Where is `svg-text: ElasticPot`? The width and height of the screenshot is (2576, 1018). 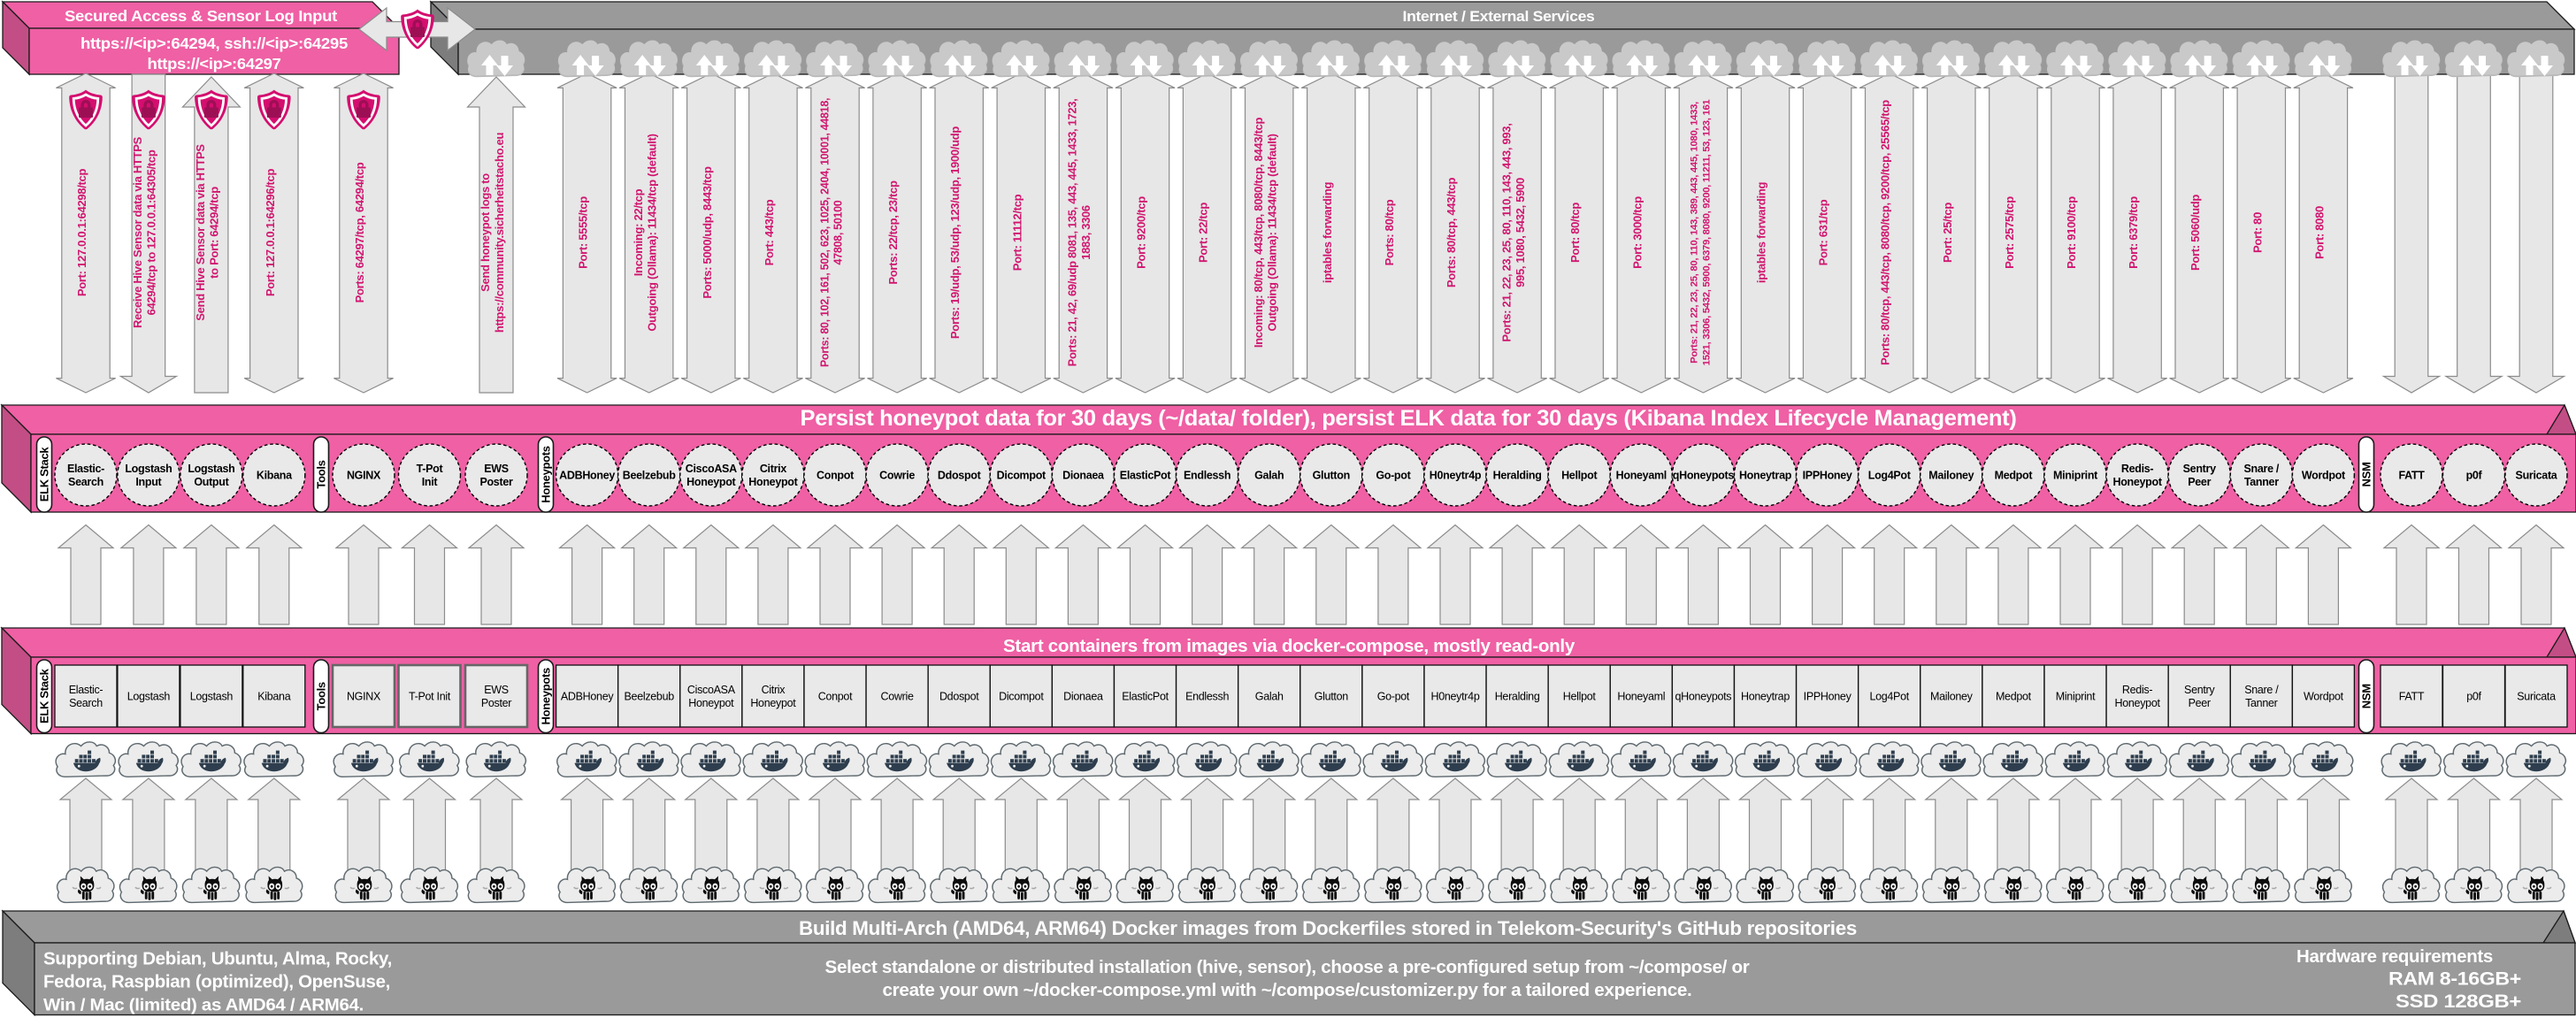
svg-text: ElasticPot is located at coordinates (1146, 475).